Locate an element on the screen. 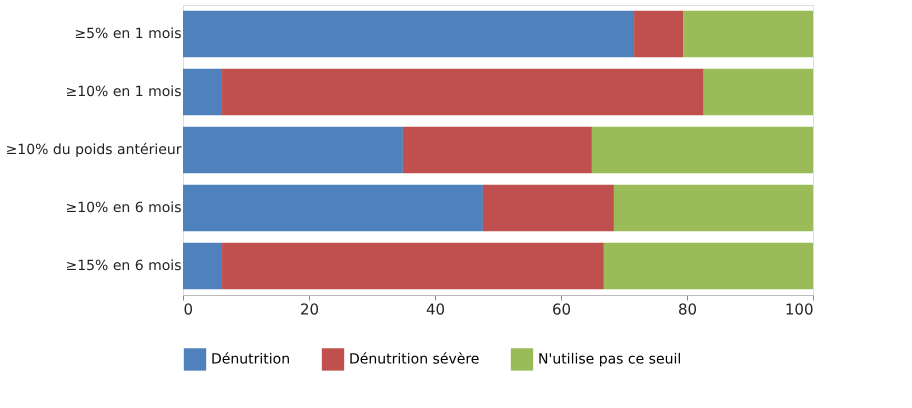 The height and width of the screenshot is (408, 912). x-tick-label: 0 is located at coordinates (189, 309).